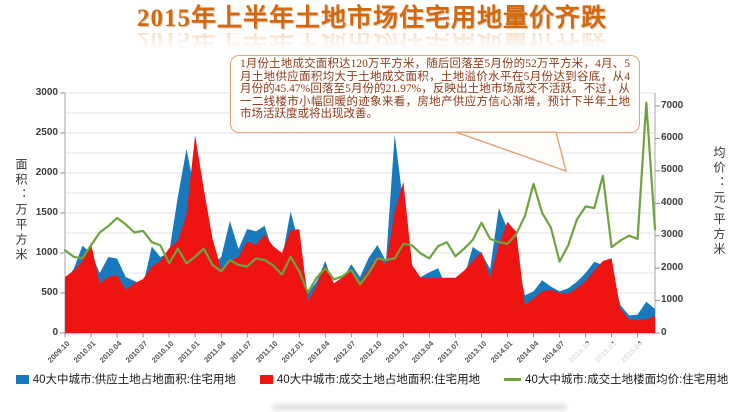  I want to click on transaction-area-swatch-icon, so click(266, 379).